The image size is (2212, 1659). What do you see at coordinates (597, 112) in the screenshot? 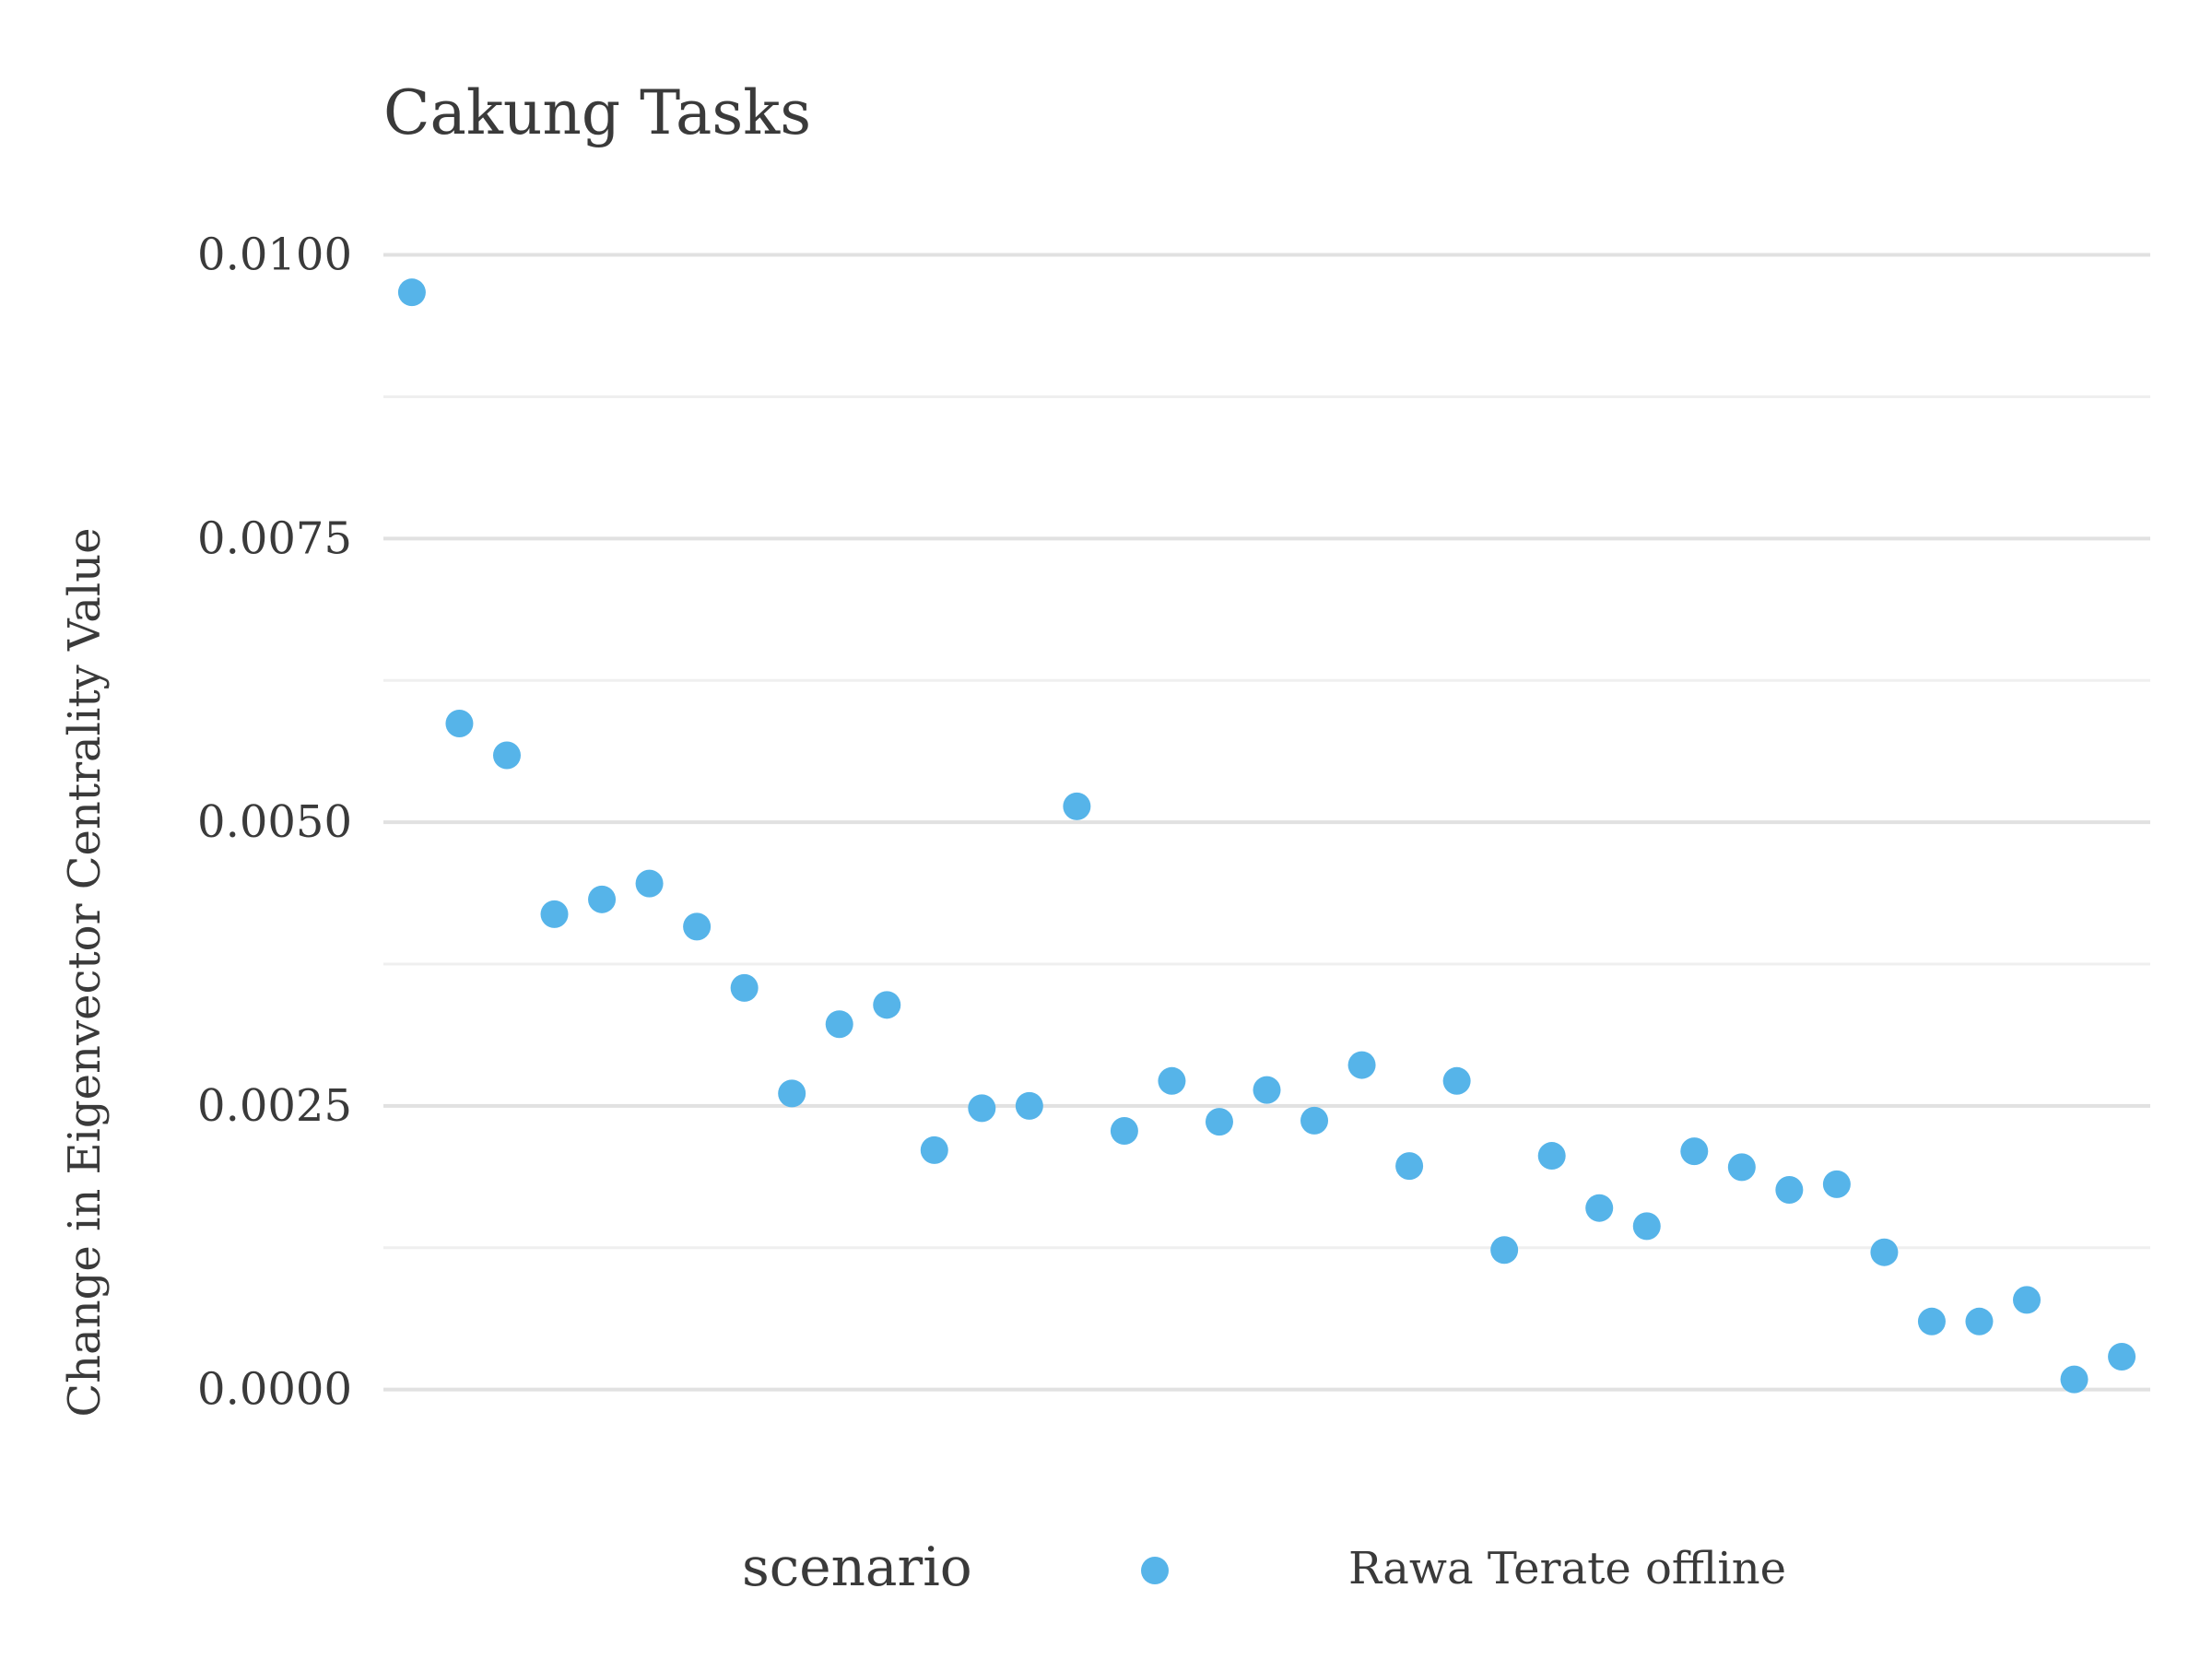
I see `chart-title: Cakung Tasks` at bounding box center [597, 112].